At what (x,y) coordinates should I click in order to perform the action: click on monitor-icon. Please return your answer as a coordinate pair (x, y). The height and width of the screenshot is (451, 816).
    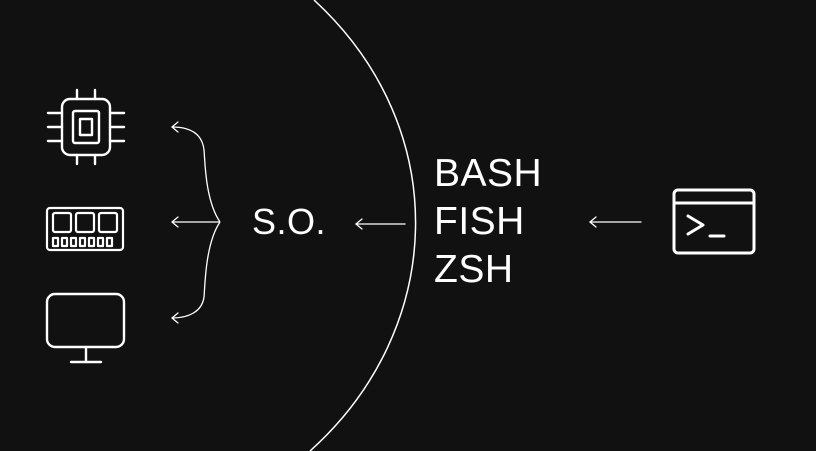
    Looking at the image, I should click on (85, 328).